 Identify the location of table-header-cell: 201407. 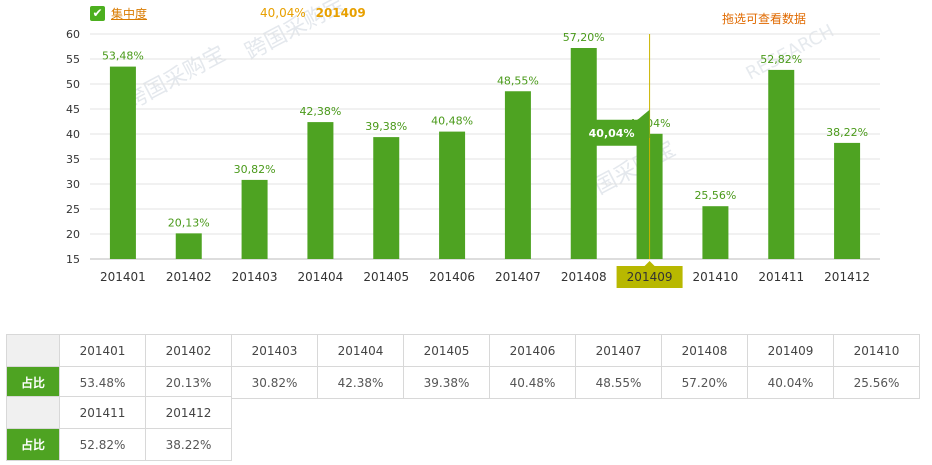
(618, 350).